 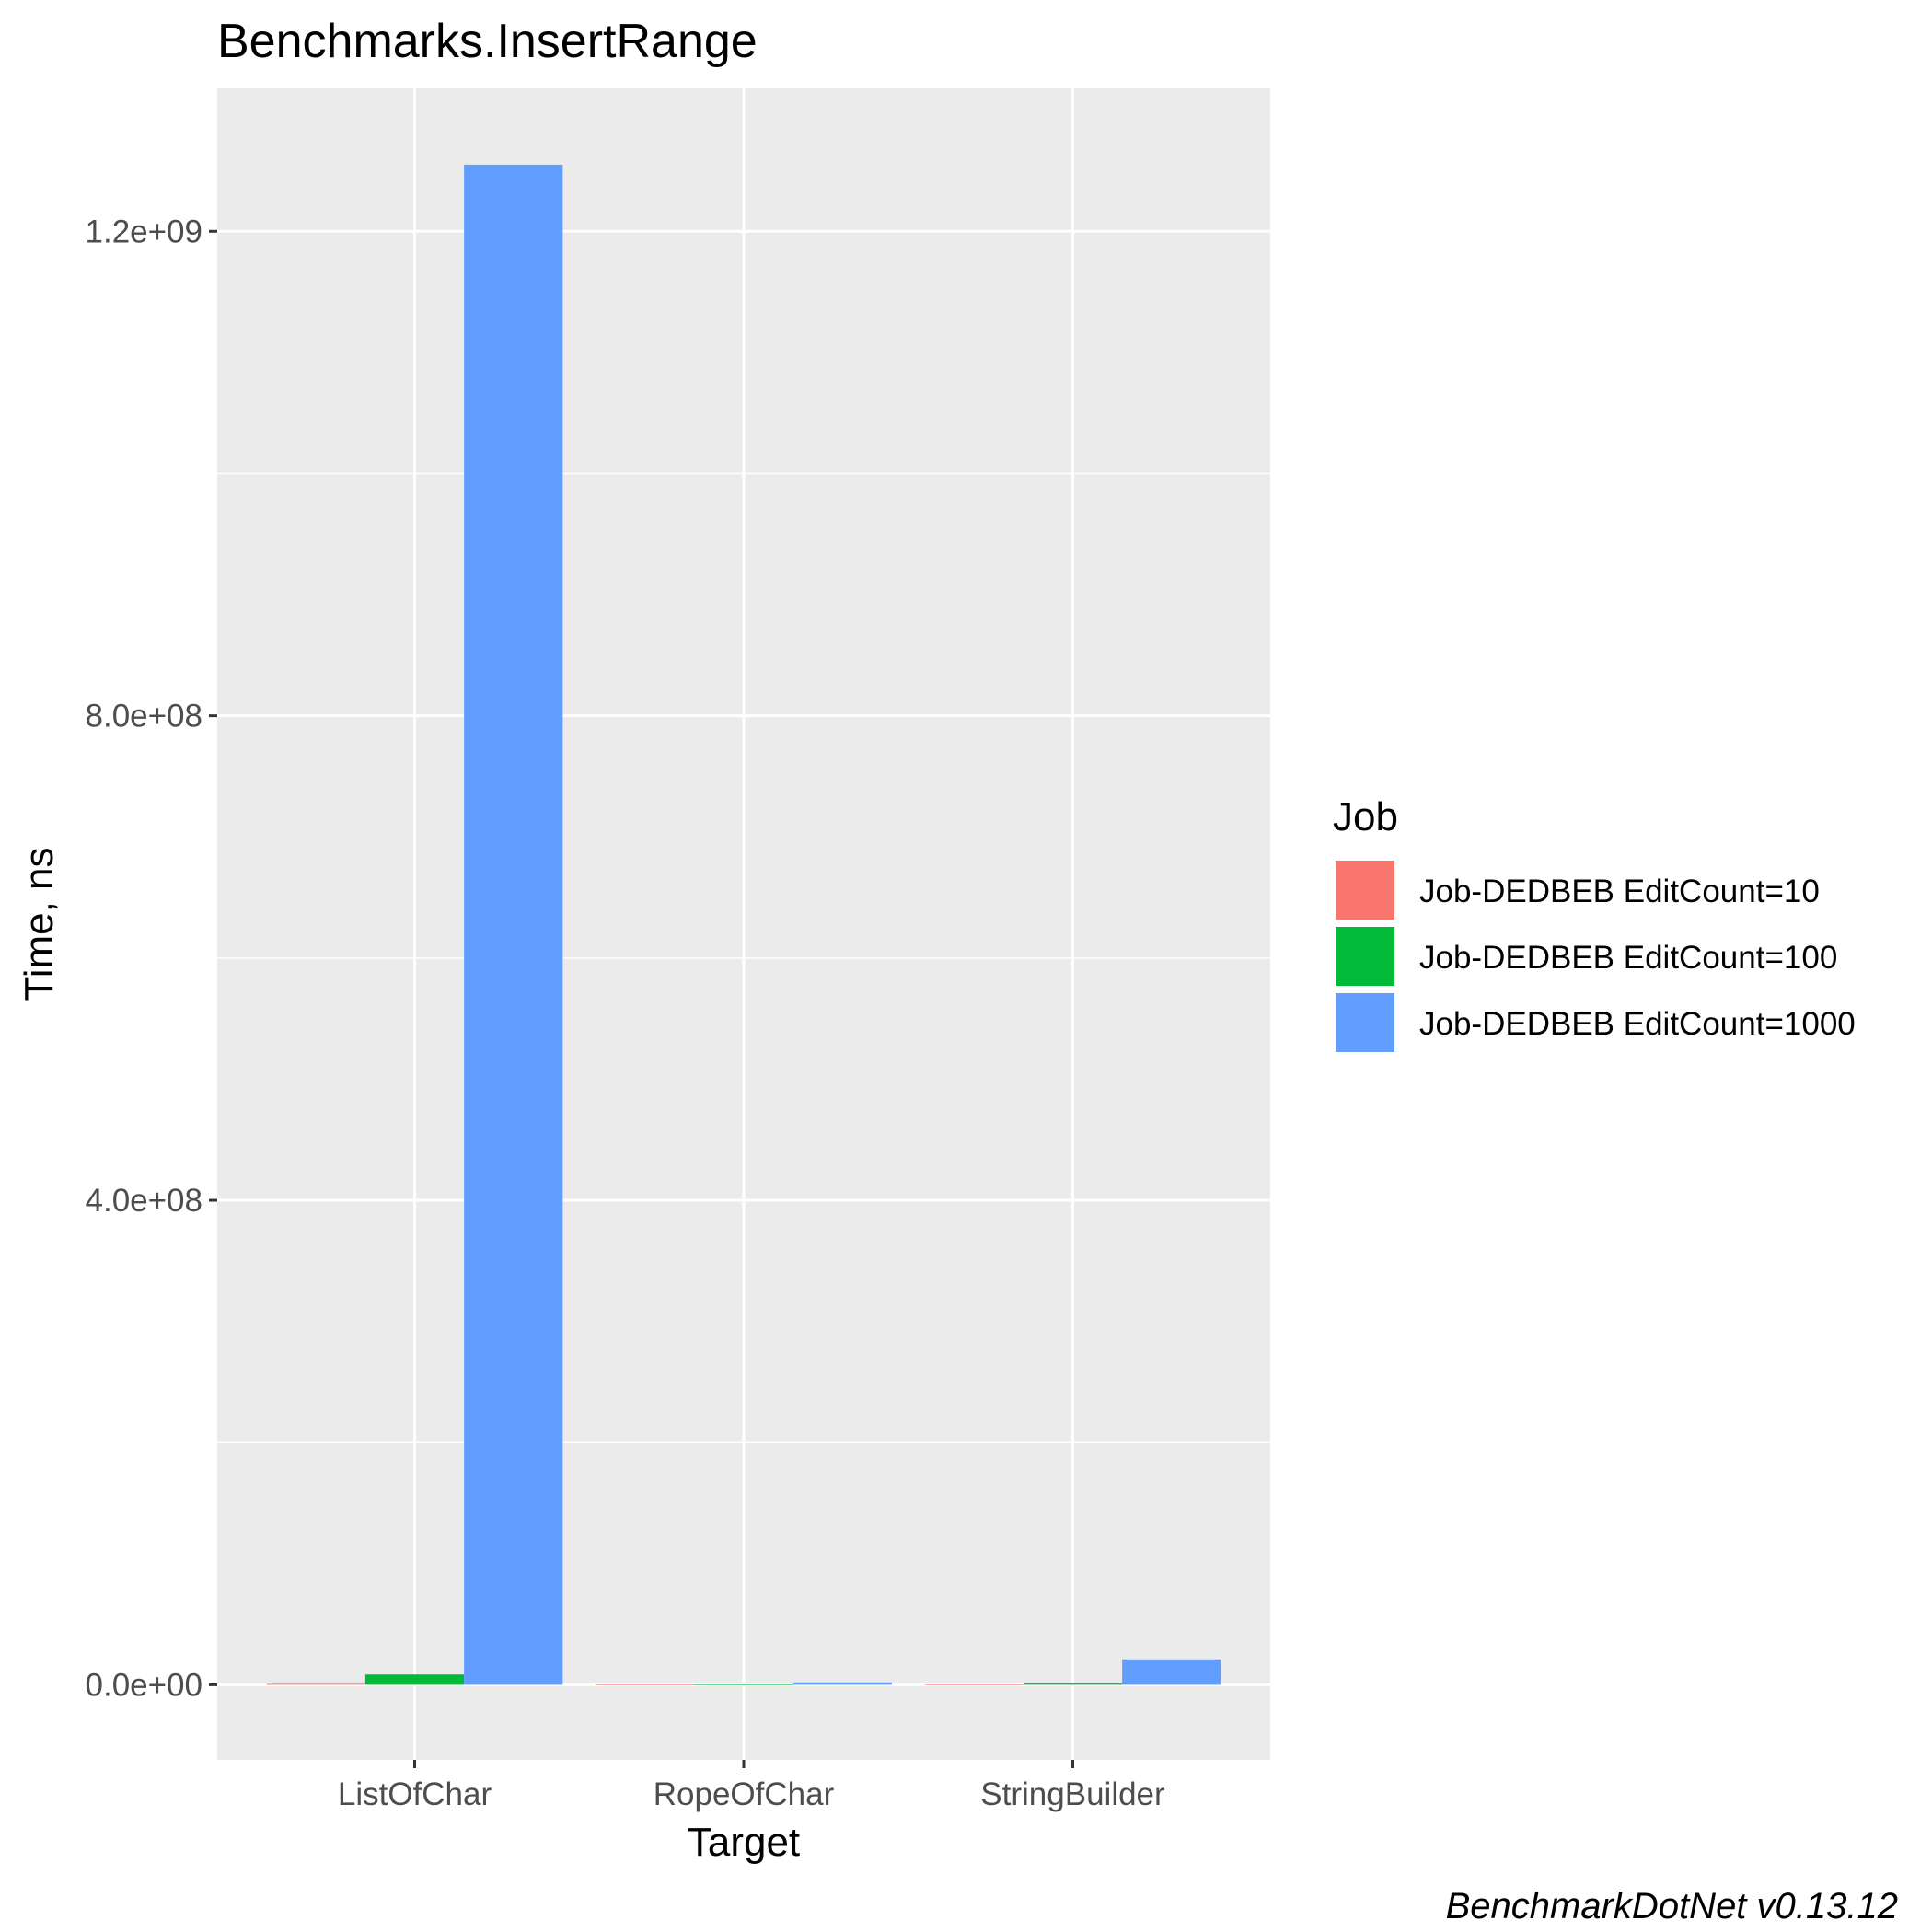 What do you see at coordinates (152, 958) in the screenshot?
I see `y-axis: 0.0e+00 4.0e+08 8.0e+08 1.2e+09` at bounding box center [152, 958].